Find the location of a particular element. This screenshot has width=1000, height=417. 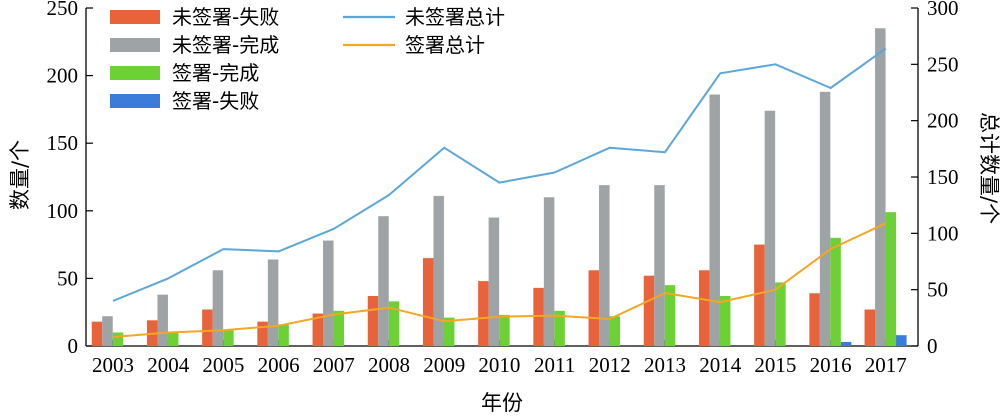

right-tick-label: 200 is located at coordinates (943, 121).